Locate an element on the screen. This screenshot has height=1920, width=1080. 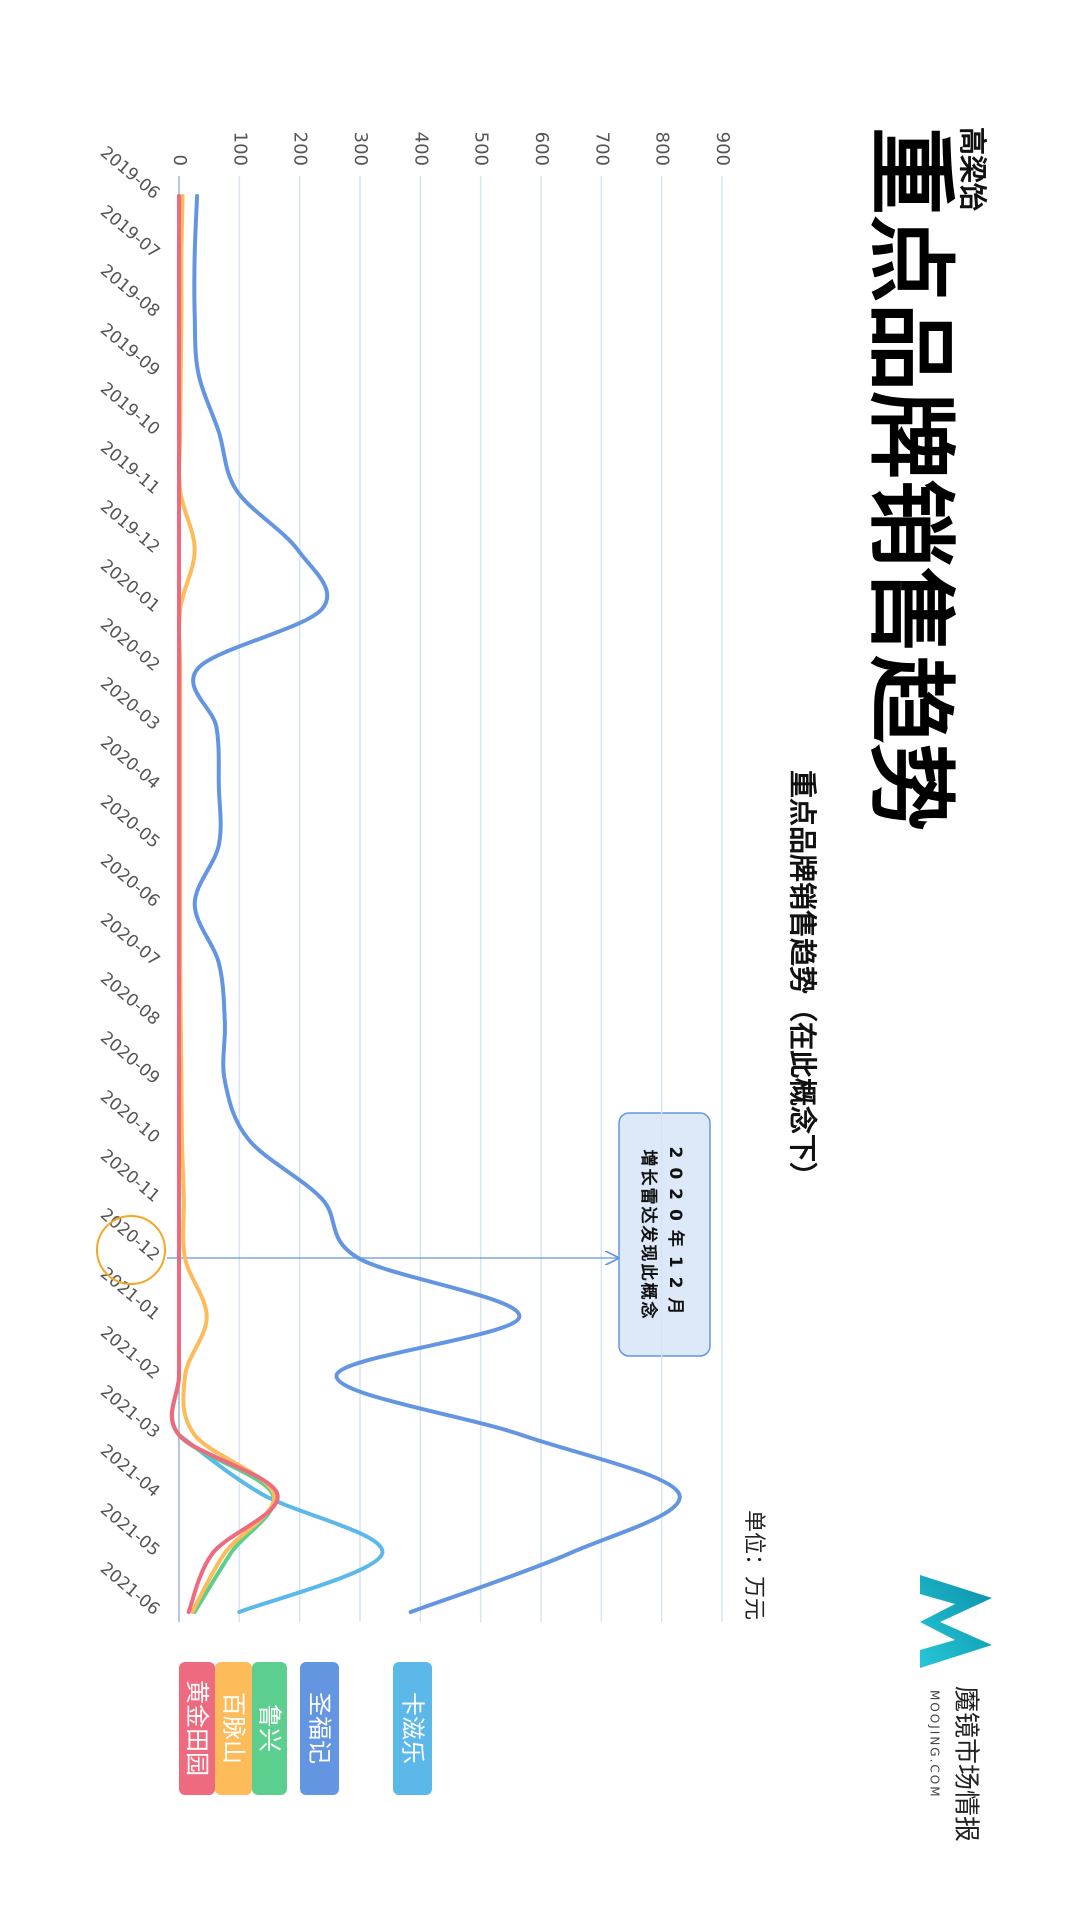
chart-title: 重点品牌销售趋势 is located at coordinates (910, 479).